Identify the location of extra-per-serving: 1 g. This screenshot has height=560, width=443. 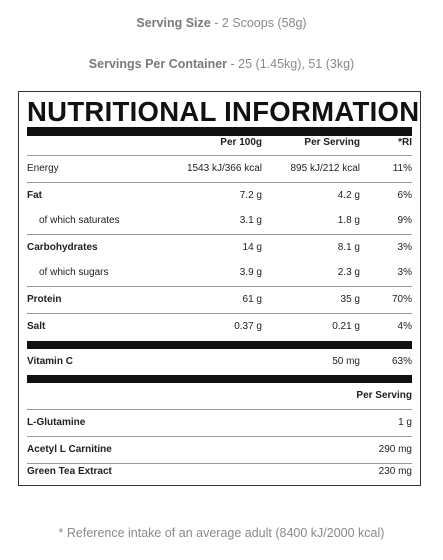
(405, 422).